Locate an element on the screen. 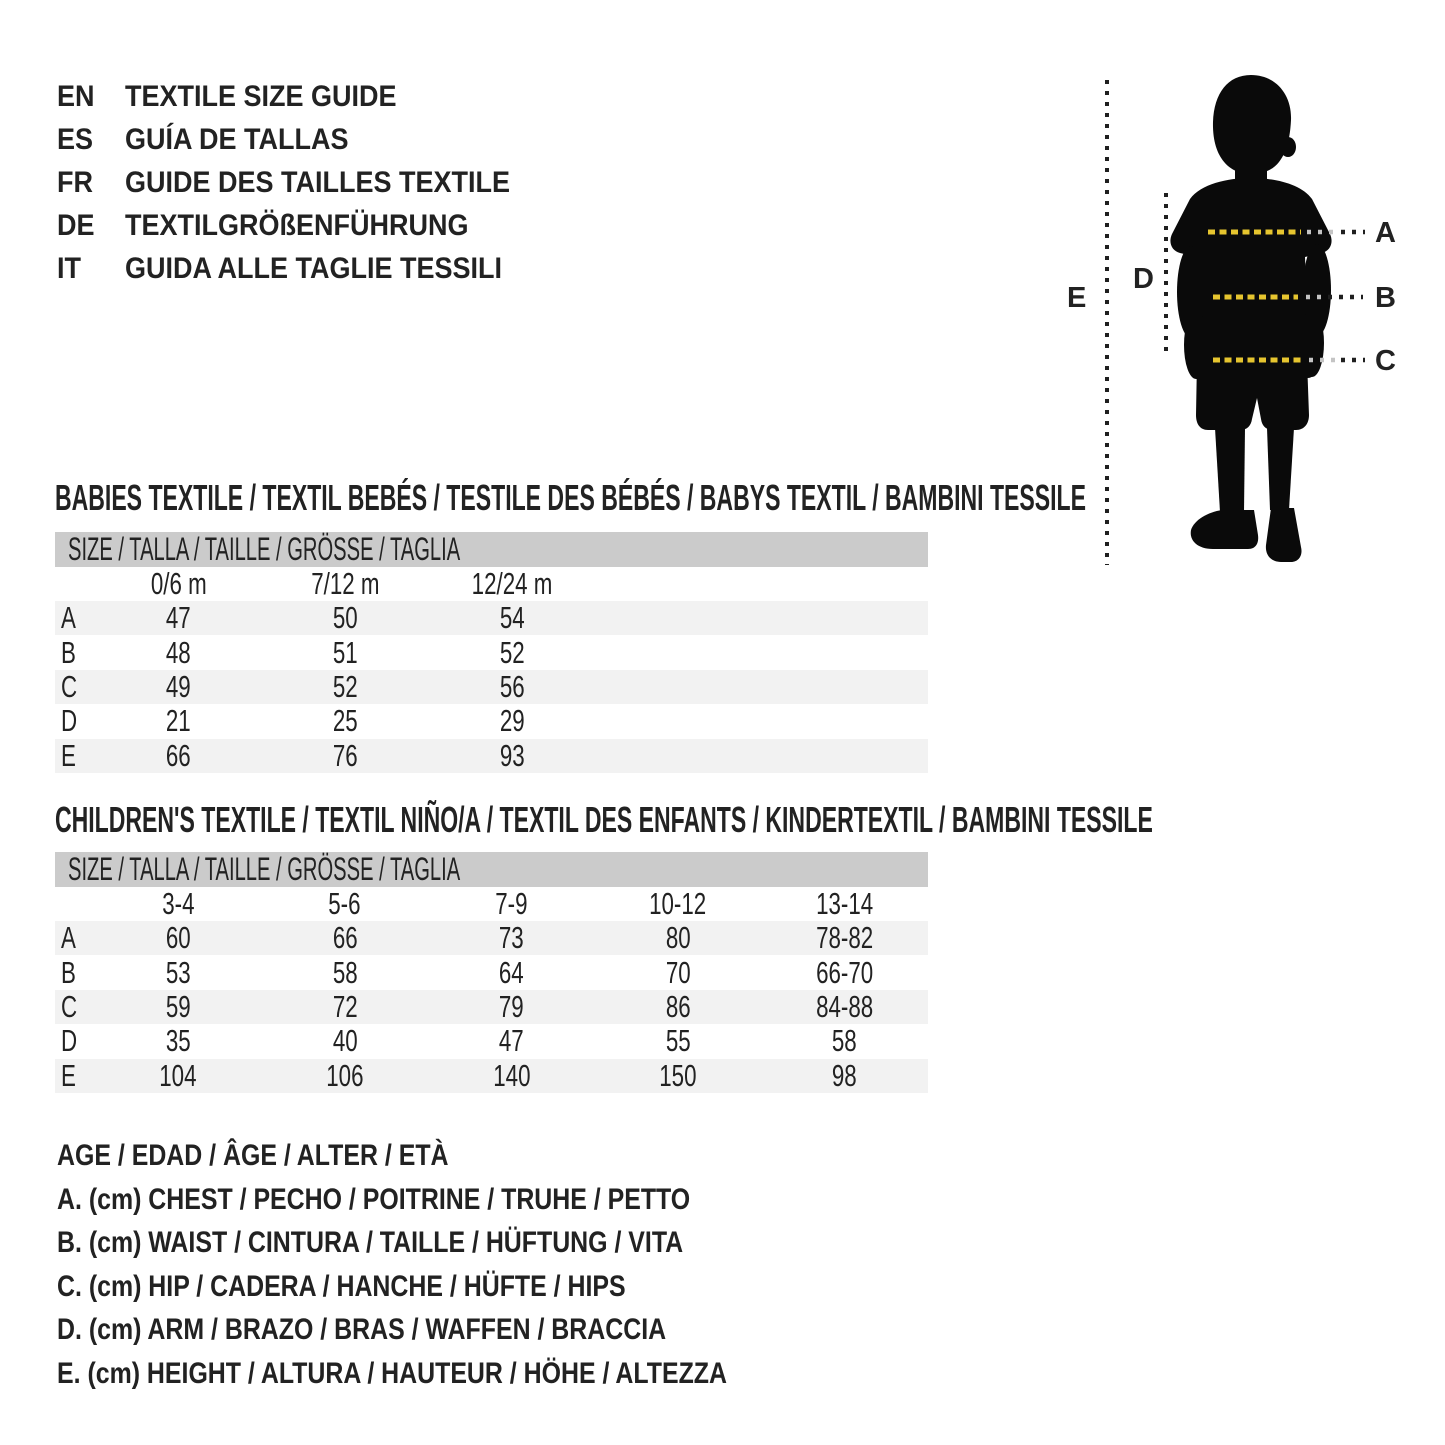  row-label: D is located at coordinates (75, 721).